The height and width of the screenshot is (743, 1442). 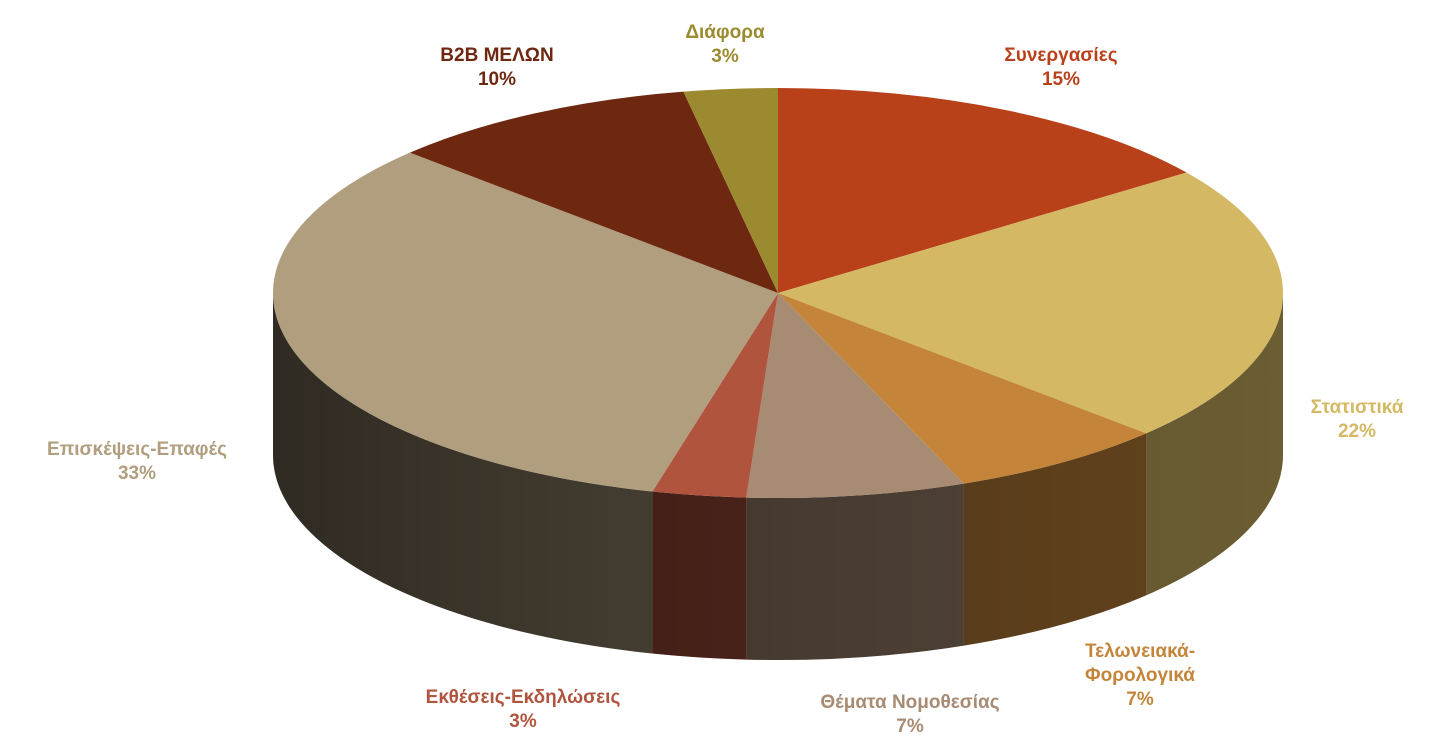 I want to click on data-label: Στατιστικά 22%, so click(x=1334, y=420).